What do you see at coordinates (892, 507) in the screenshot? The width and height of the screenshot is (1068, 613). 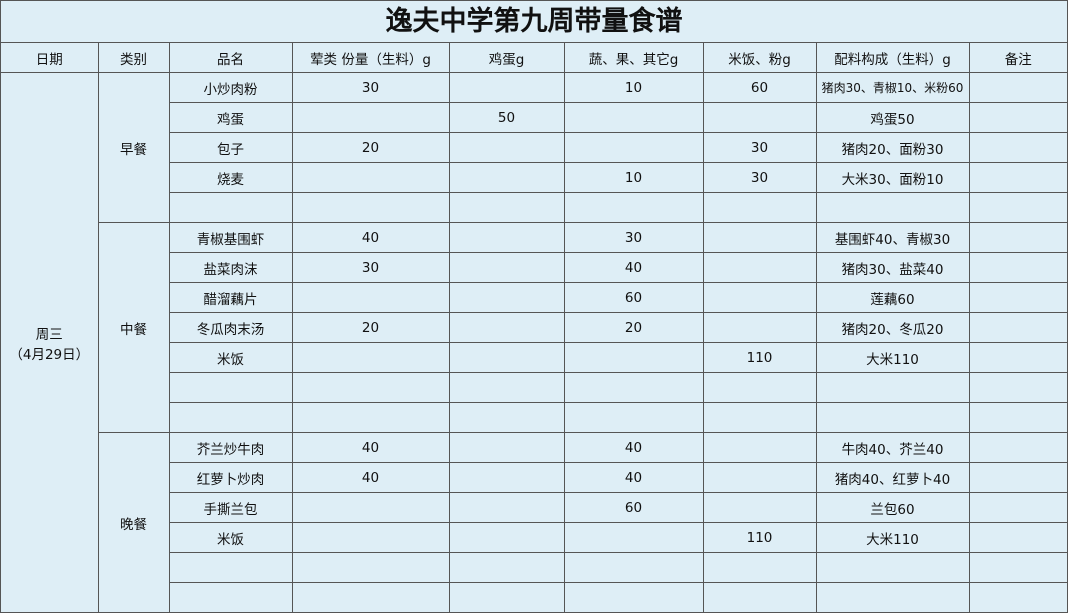 I see `cell: 兰包60` at bounding box center [892, 507].